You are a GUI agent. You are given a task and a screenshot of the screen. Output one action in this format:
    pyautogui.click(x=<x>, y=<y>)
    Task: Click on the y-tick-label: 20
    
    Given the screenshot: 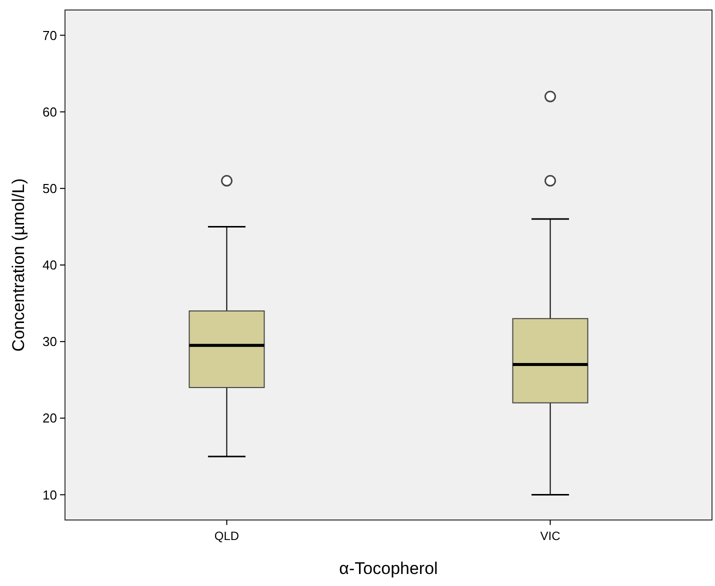 What is the action you would take?
    pyautogui.click(x=49, y=418)
    